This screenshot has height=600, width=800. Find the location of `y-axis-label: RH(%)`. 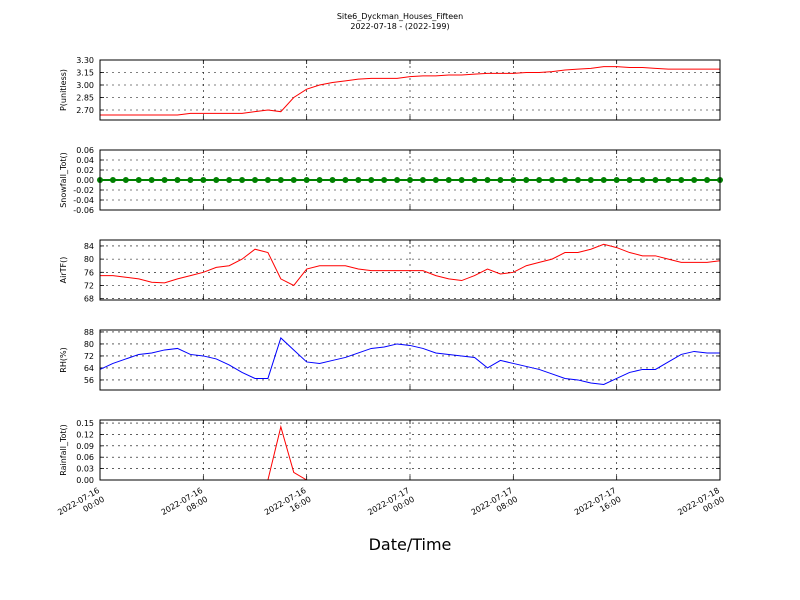

y-axis-label: RH(%) is located at coordinates (63, 359).